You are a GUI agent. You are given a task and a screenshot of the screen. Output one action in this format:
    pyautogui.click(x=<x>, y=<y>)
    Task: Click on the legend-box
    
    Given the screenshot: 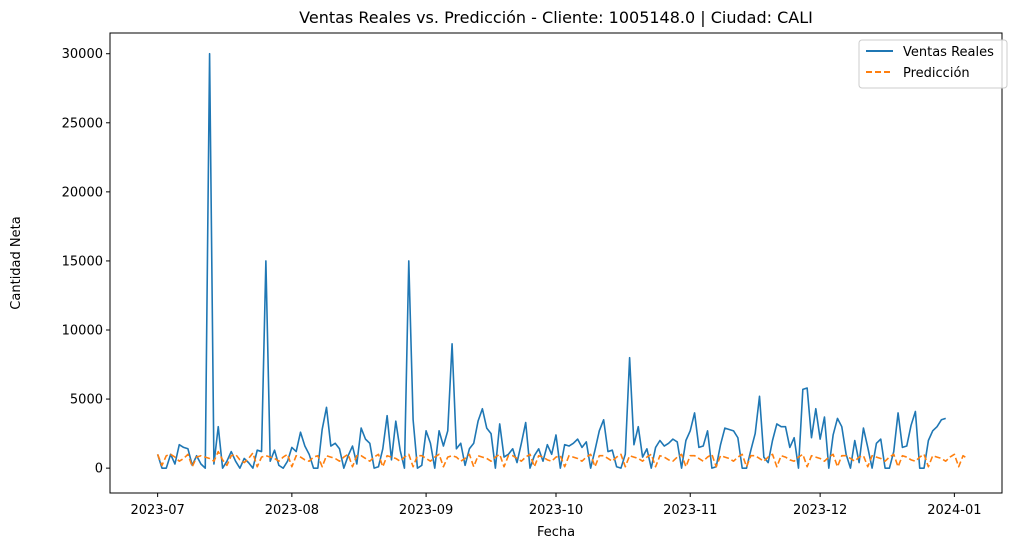 What is the action you would take?
    pyautogui.click(x=933, y=64)
    